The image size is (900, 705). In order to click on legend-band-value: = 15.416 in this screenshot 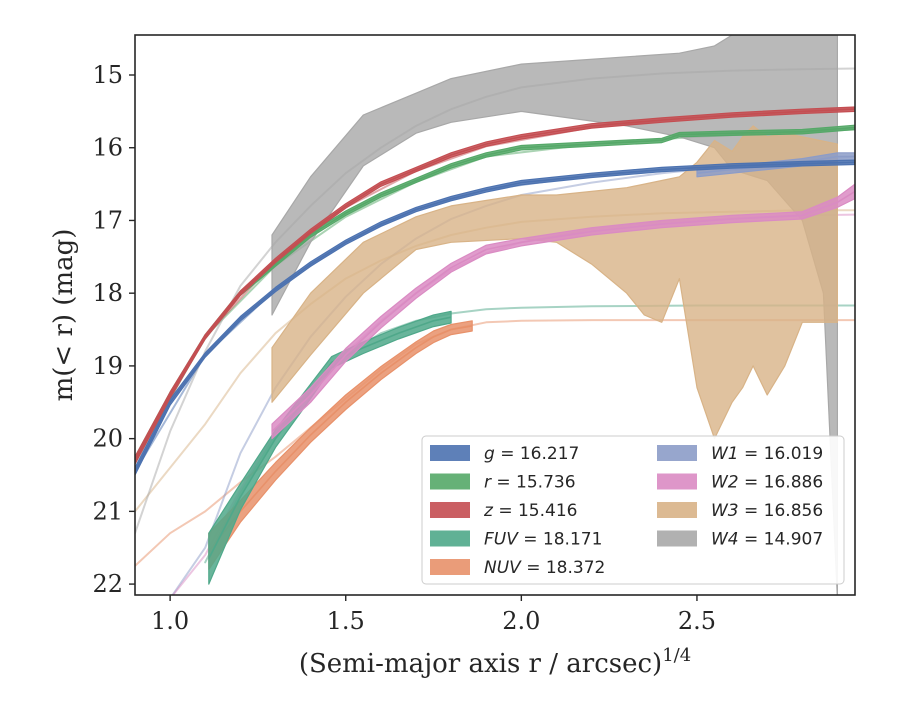, I will do `click(535, 511)`.